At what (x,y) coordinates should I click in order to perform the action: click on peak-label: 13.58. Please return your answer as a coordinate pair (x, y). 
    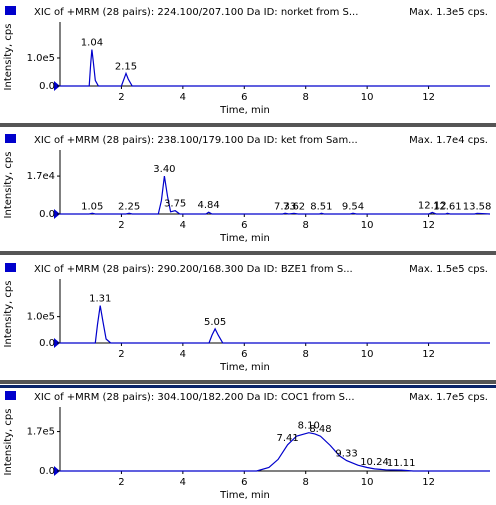
    Looking at the image, I should click on (477, 206).